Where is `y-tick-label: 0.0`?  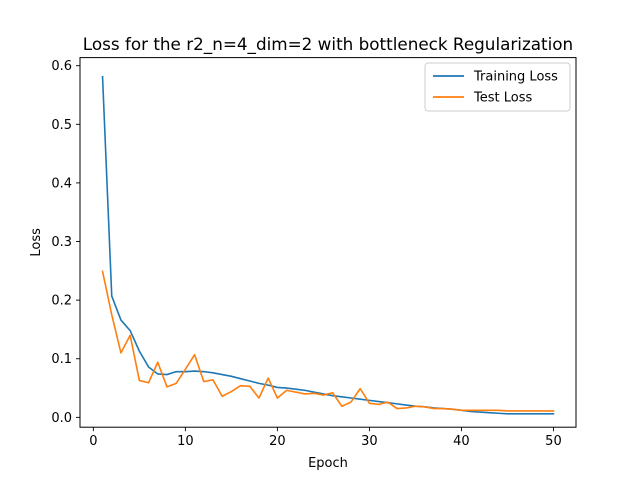 y-tick-label: 0.0 is located at coordinates (61, 418).